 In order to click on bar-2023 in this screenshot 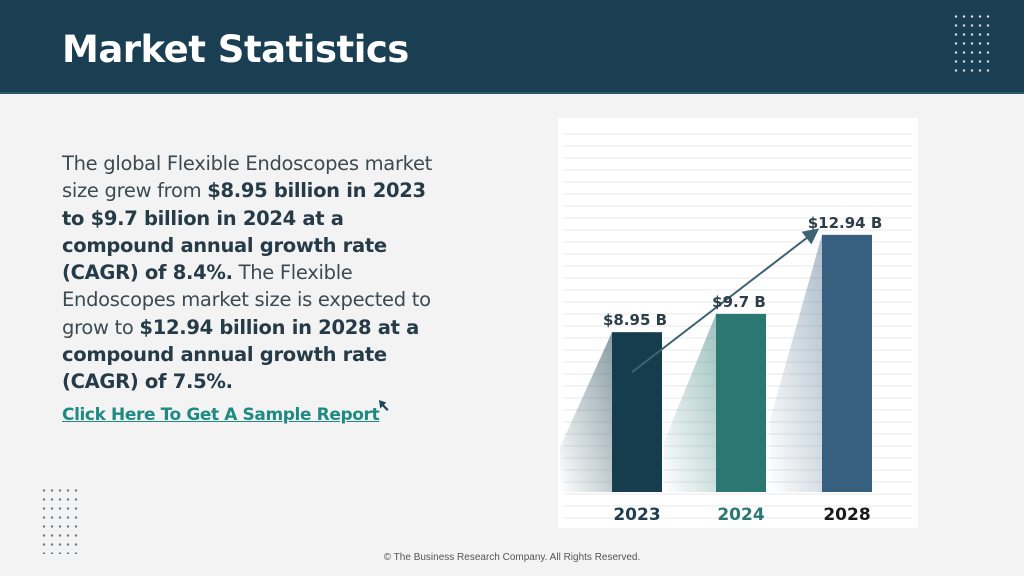, I will do `click(637, 412)`.